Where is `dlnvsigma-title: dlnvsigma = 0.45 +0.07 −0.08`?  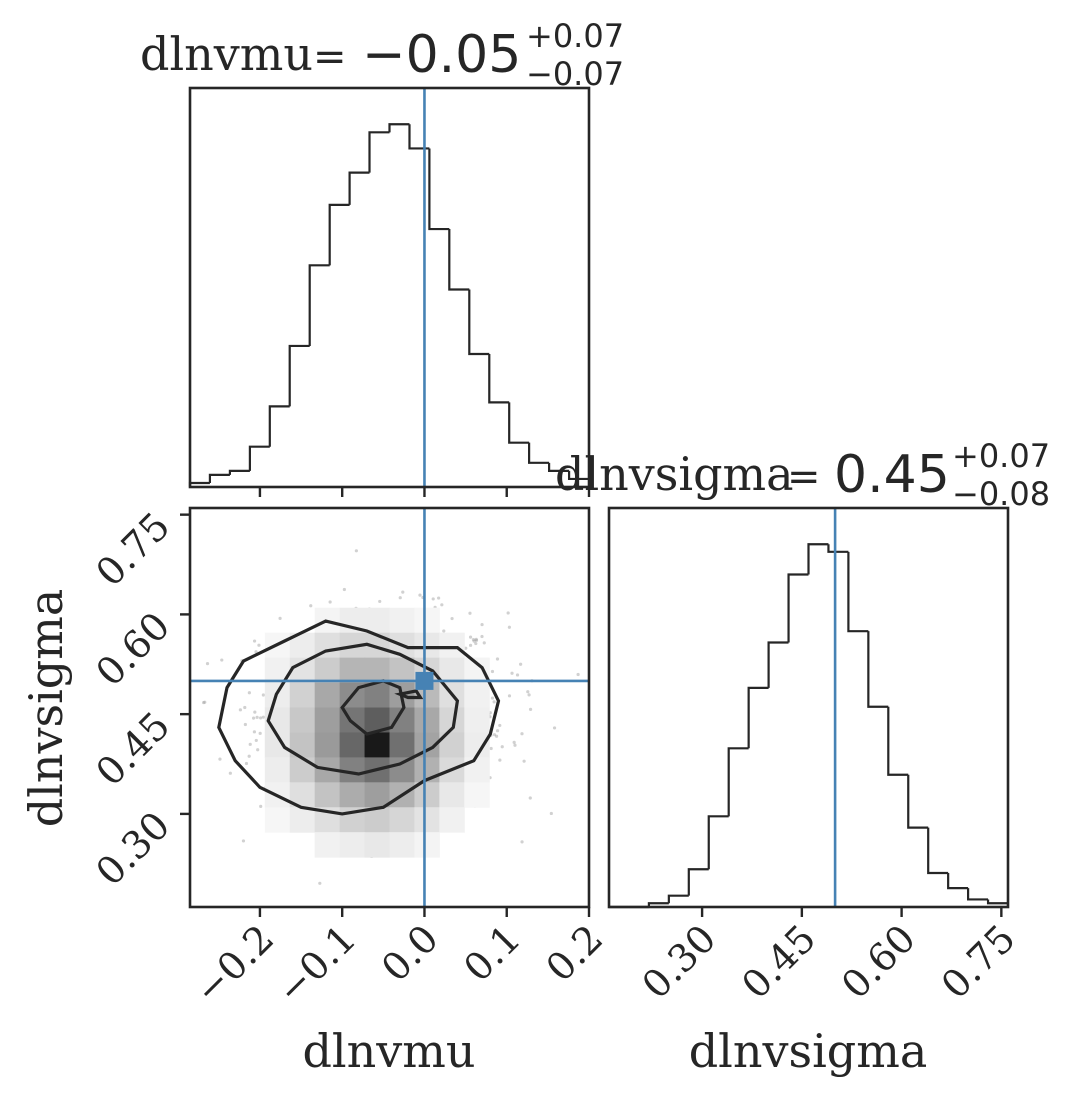 dlnvsigma-title: dlnvsigma = 0.45 +0.07 −0.08 is located at coordinates (802, 475).